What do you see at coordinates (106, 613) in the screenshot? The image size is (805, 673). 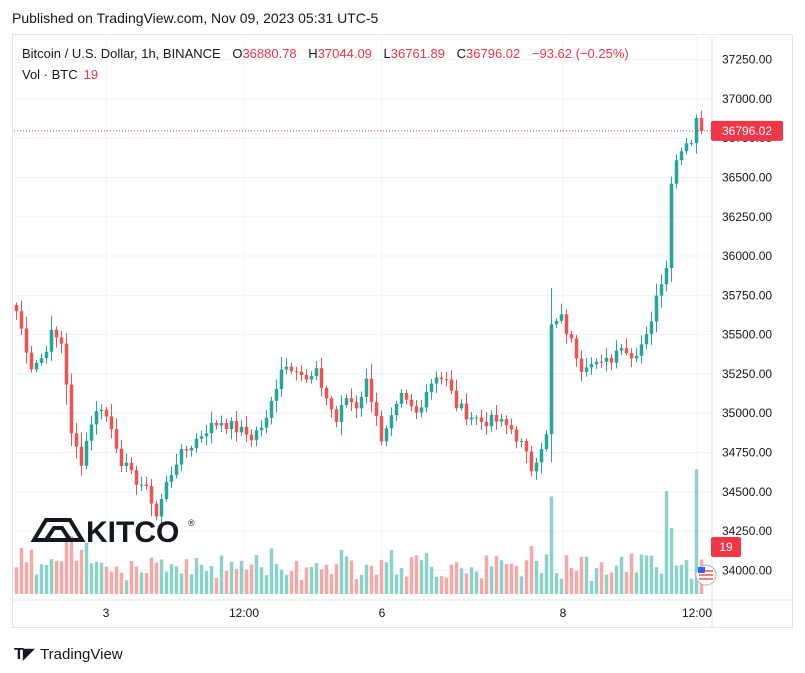 I see `time-tick-label: 3` at bounding box center [106, 613].